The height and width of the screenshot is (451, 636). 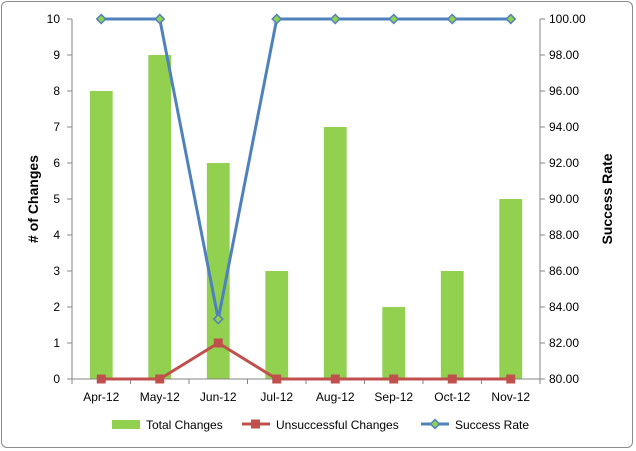 I want to click on y-right-tick-label: 96.00, so click(x=564, y=91).